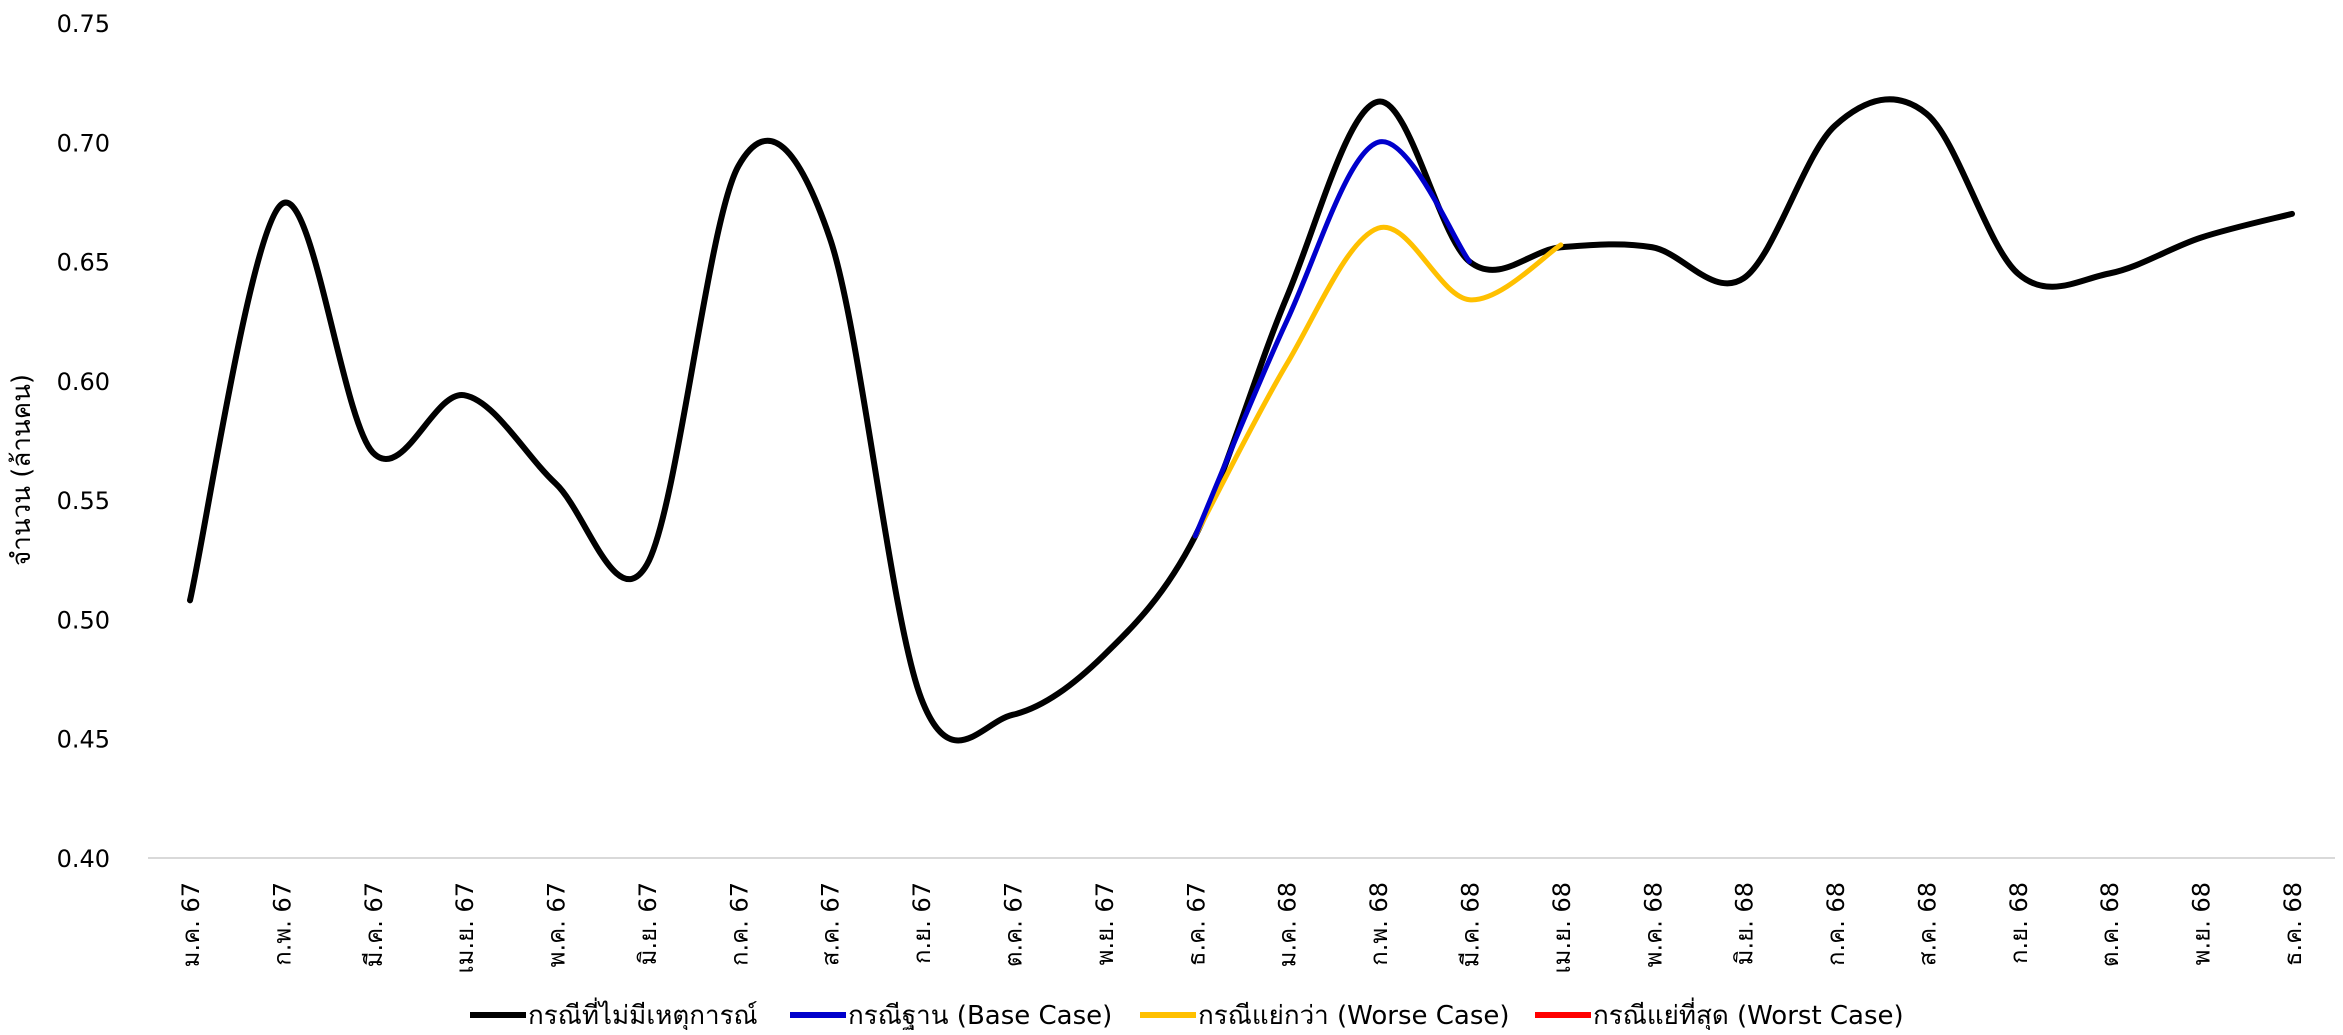 Image resolution: width=2343 pixels, height=1035 pixels. What do you see at coordinates (922, 923) in the screenshot?
I see `x-tick-label: ก.ย. 67` at bounding box center [922, 923].